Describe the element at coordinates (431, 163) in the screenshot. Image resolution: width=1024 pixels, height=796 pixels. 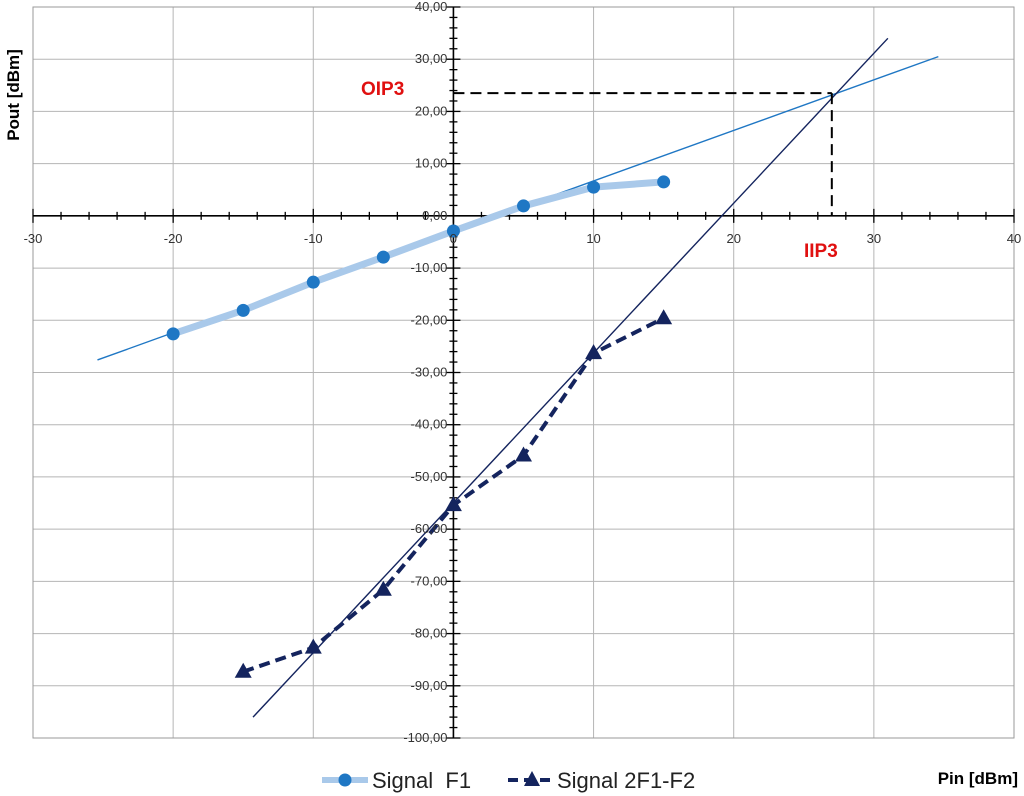
I see `y-tick-label: 10,00` at that location.